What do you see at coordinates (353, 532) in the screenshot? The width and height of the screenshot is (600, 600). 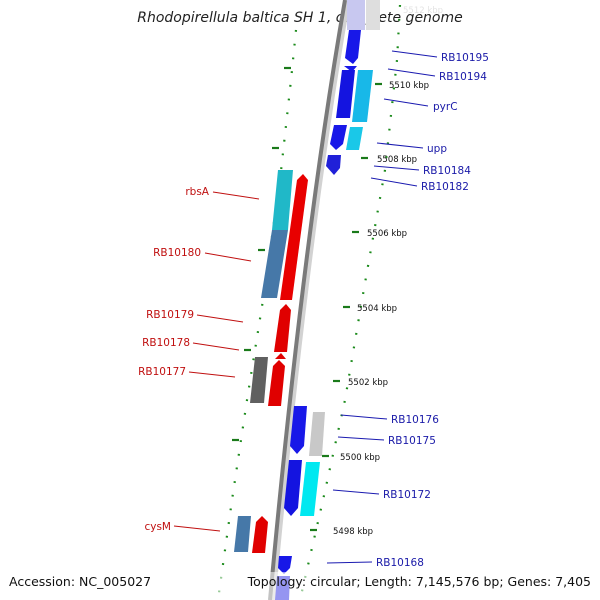 I see `tick-label-5498: 5498 kbp` at bounding box center [353, 532].